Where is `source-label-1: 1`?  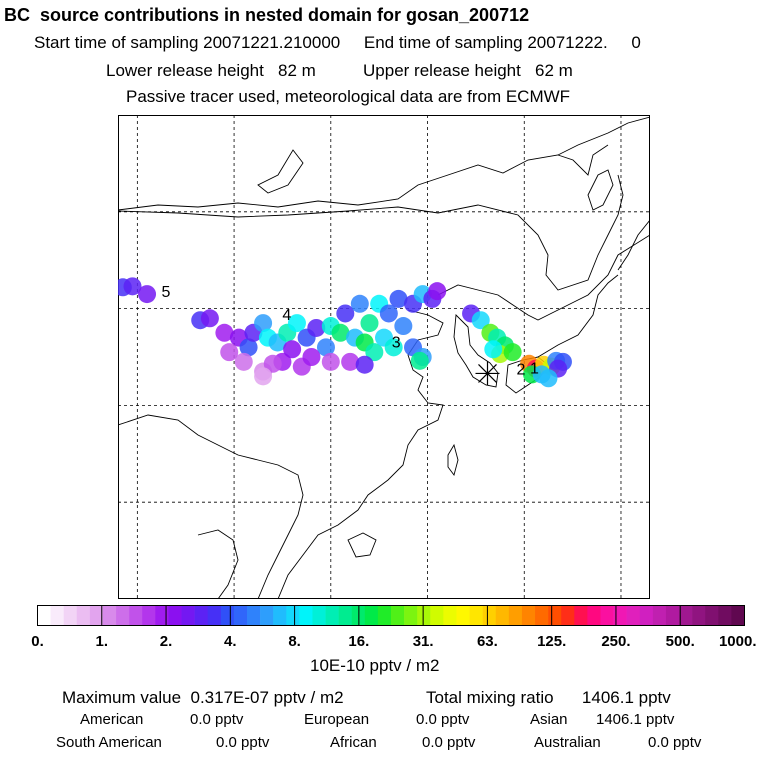
source-label-1: 1 is located at coordinates (534, 368).